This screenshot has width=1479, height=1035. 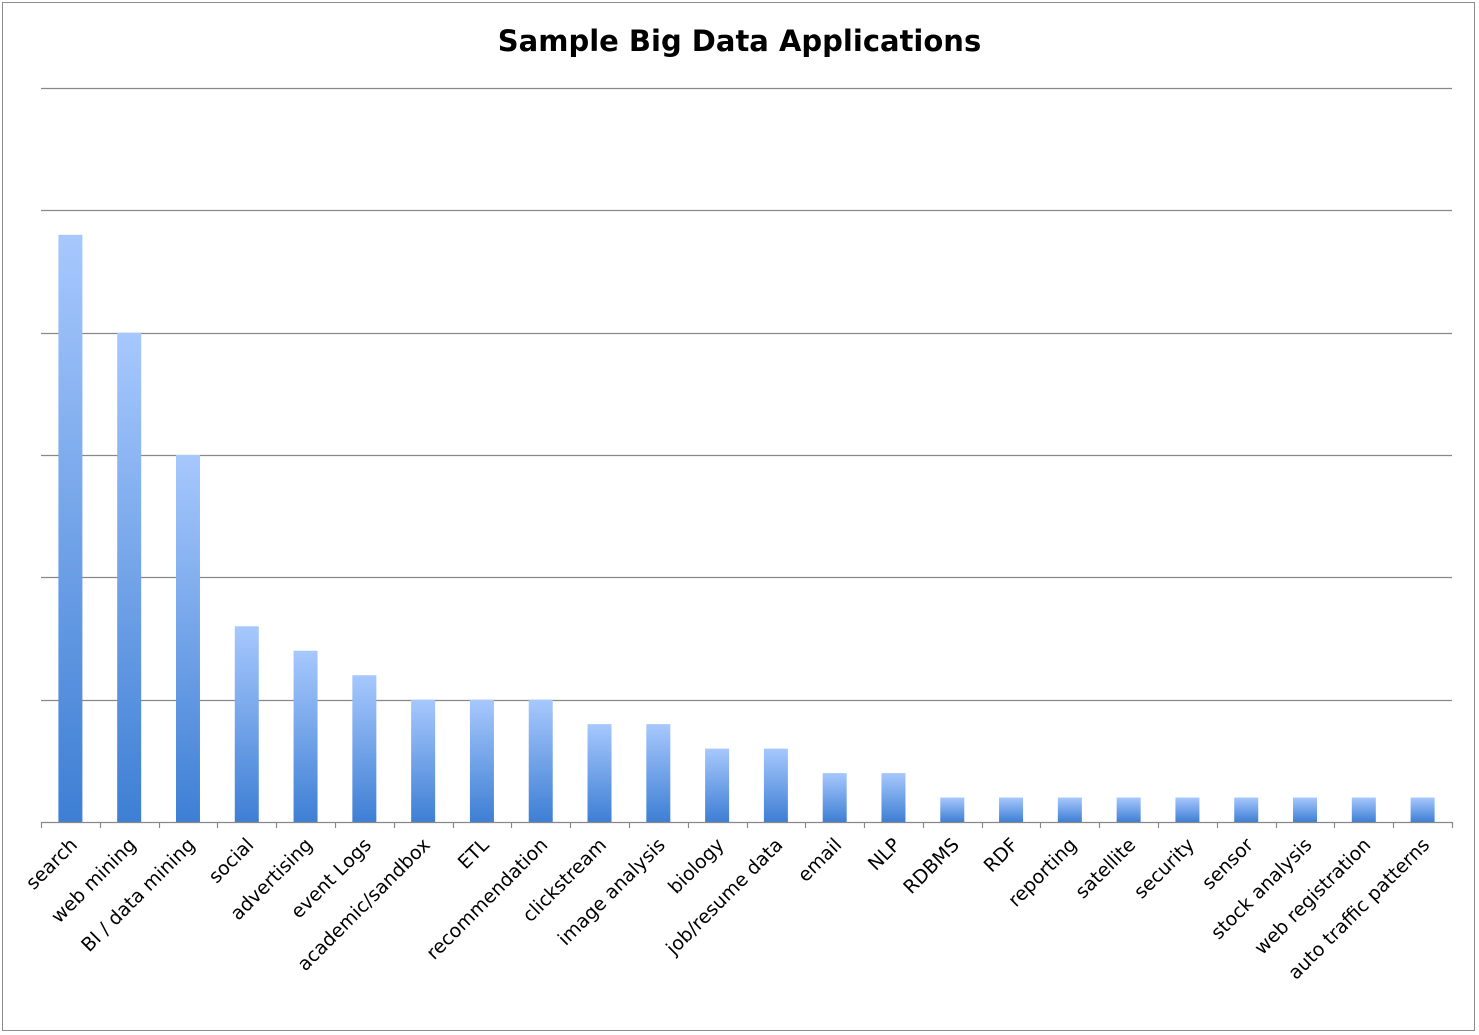 I want to click on x-tick-label: RDBMS, so click(x=931, y=866).